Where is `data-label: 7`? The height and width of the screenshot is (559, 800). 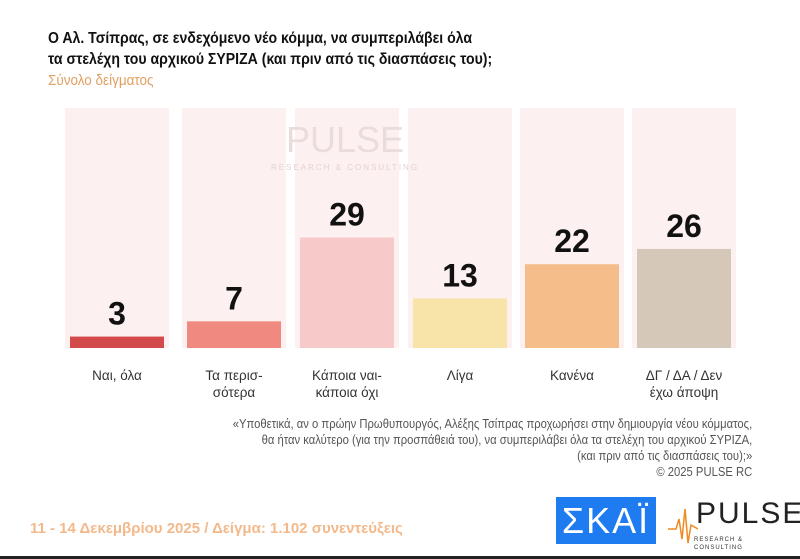
data-label: 7 is located at coordinates (234, 298).